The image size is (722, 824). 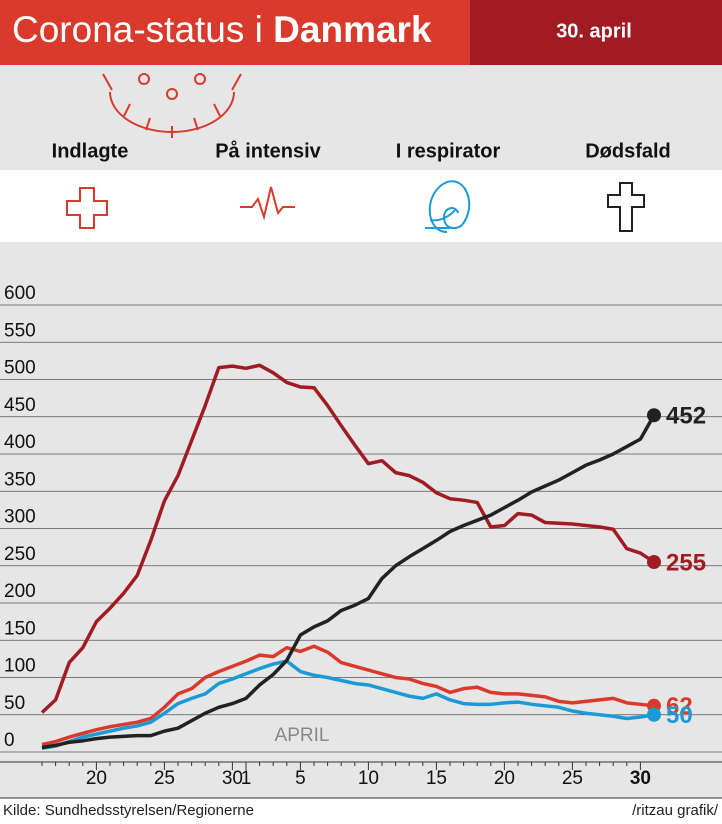 I want to click on header-date-bg, so click(x=596, y=32).